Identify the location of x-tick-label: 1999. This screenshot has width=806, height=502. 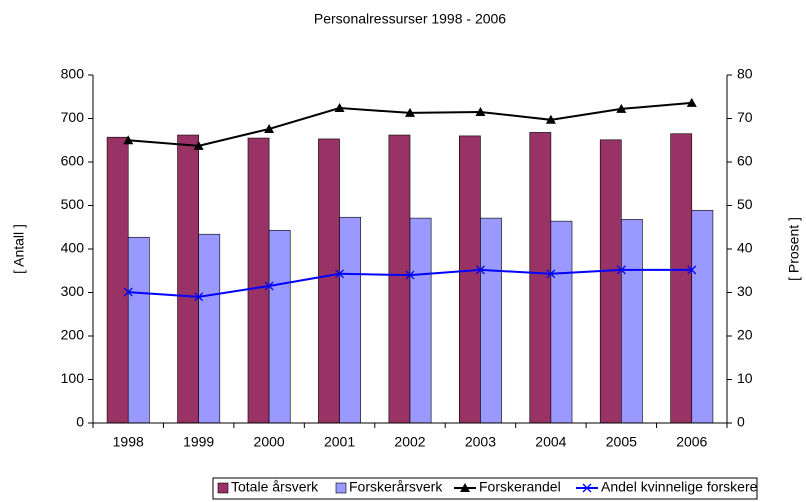
(198, 442).